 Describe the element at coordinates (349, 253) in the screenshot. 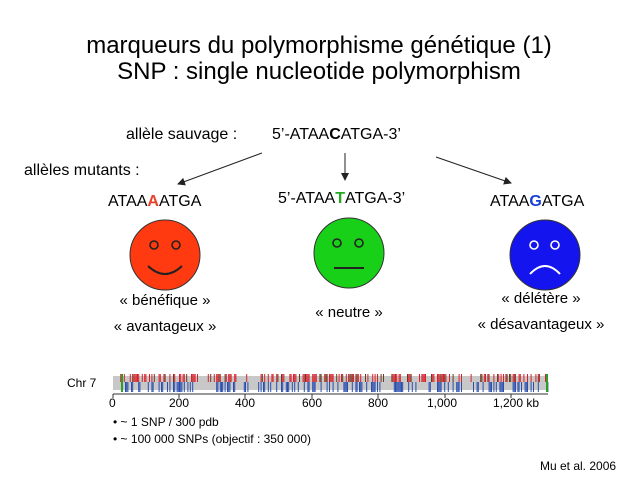

I see `neutral-face-circle` at that location.